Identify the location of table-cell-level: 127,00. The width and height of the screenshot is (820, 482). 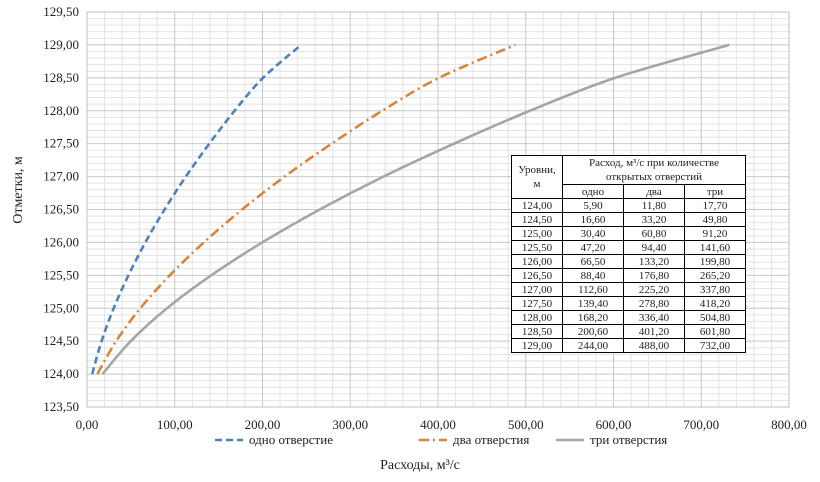
(537, 289).